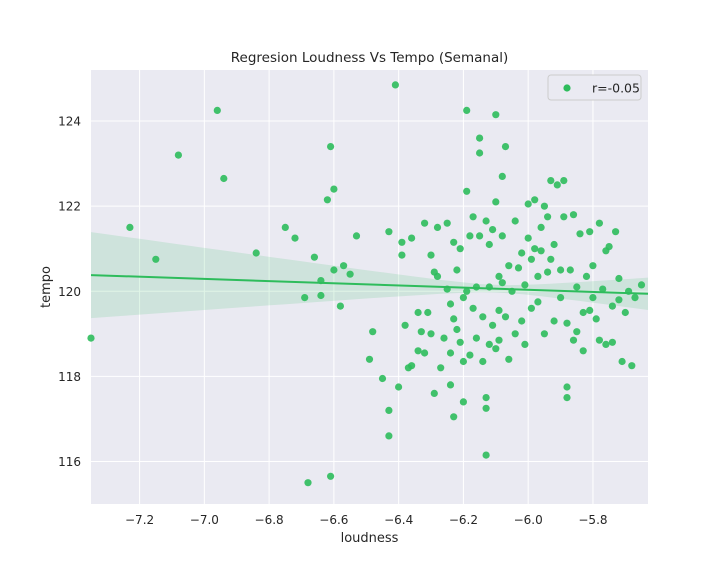 The width and height of the screenshot is (720, 576). What do you see at coordinates (69, 462) in the screenshot?
I see `y-tick-label: 116` at bounding box center [69, 462].